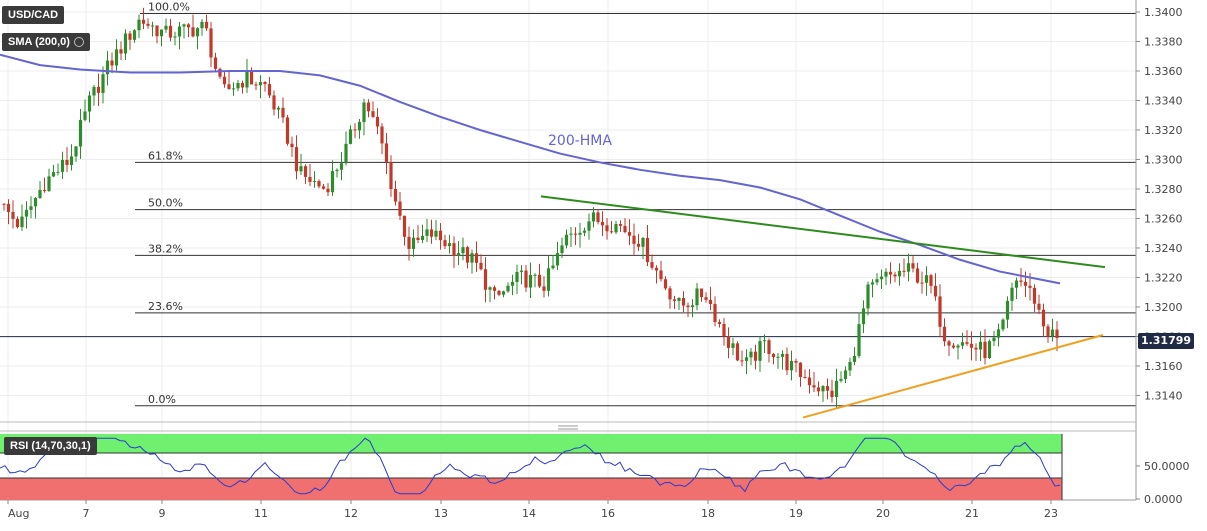  What do you see at coordinates (1051, 513) in the screenshot?
I see `x-tick-label: 23` at bounding box center [1051, 513].